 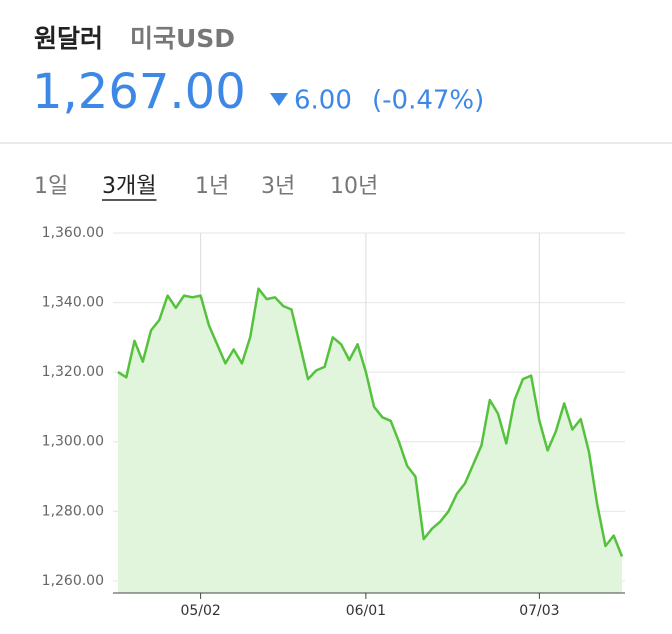 I want to click on subtitle: 미국USD, so click(x=182, y=38).